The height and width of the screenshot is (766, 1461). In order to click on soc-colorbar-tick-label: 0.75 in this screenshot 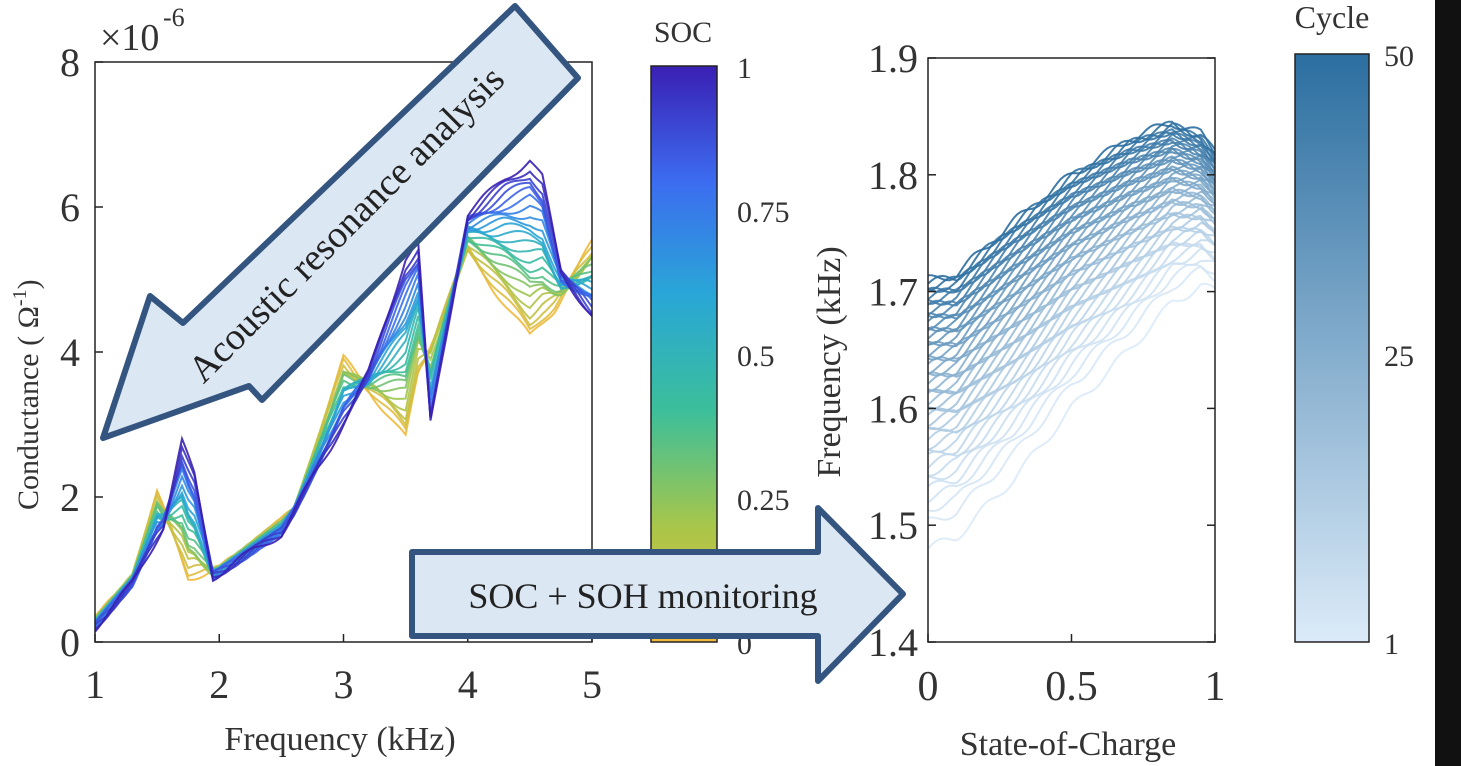, I will do `click(763, 212)`.